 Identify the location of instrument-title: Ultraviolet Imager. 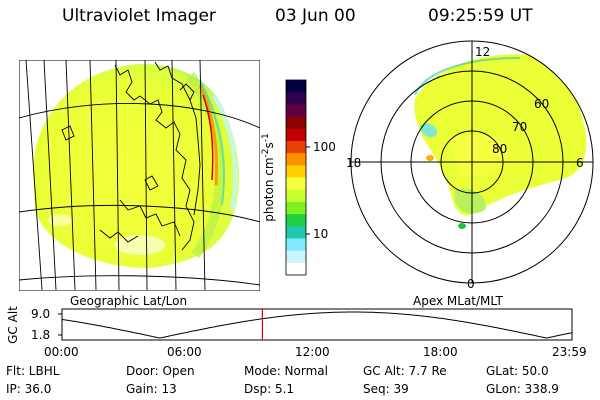
(139, 16).